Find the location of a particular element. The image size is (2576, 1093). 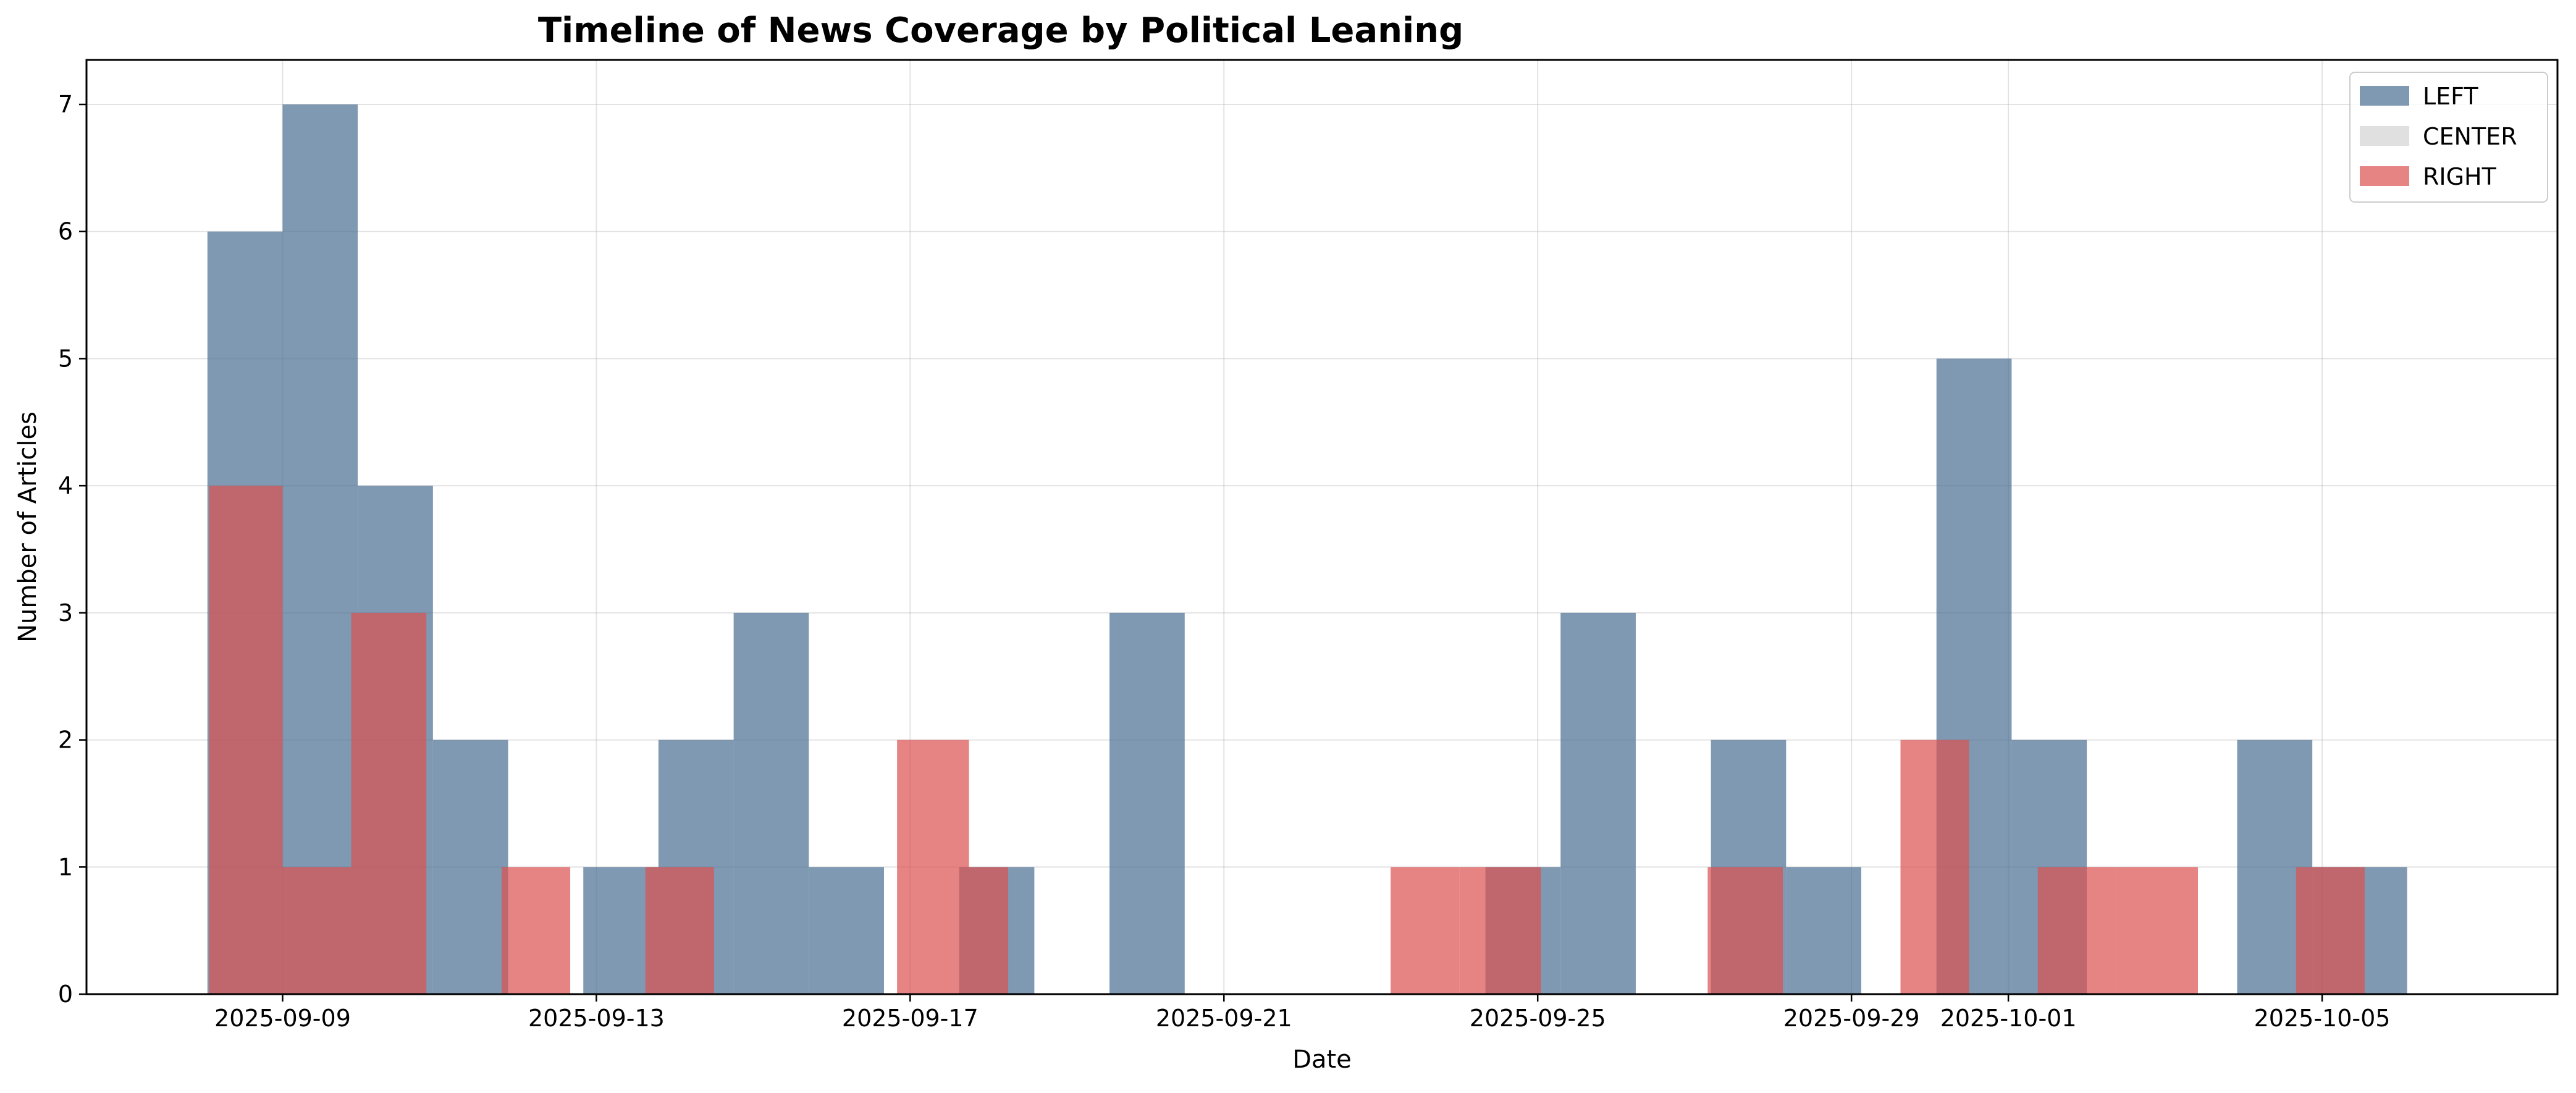

legend: LEFT CENTER RIGHT is located at coordinates (2448, 138).